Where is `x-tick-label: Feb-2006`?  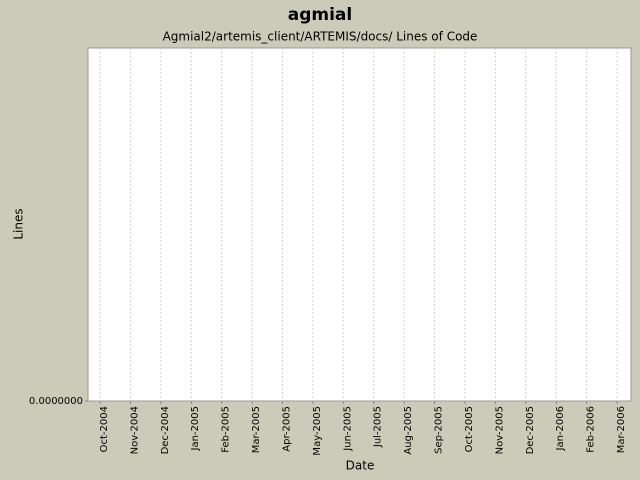 x-tick-label: Feb-2006 is located at coordinates (591, 429).